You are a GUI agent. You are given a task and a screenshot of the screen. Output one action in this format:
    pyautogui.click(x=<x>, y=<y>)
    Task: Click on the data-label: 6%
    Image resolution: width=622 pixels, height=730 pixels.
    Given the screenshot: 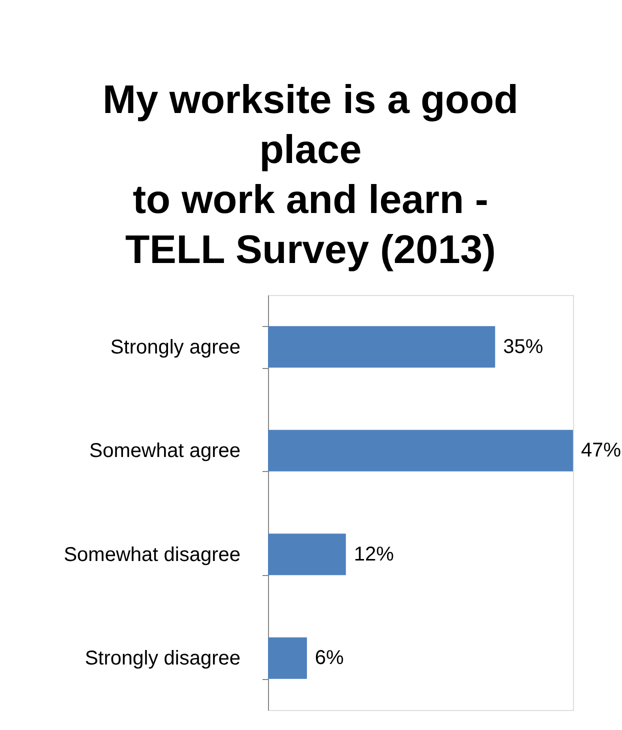 What is the action you would take?
    pyautogui.click(x=329, y=658)
    